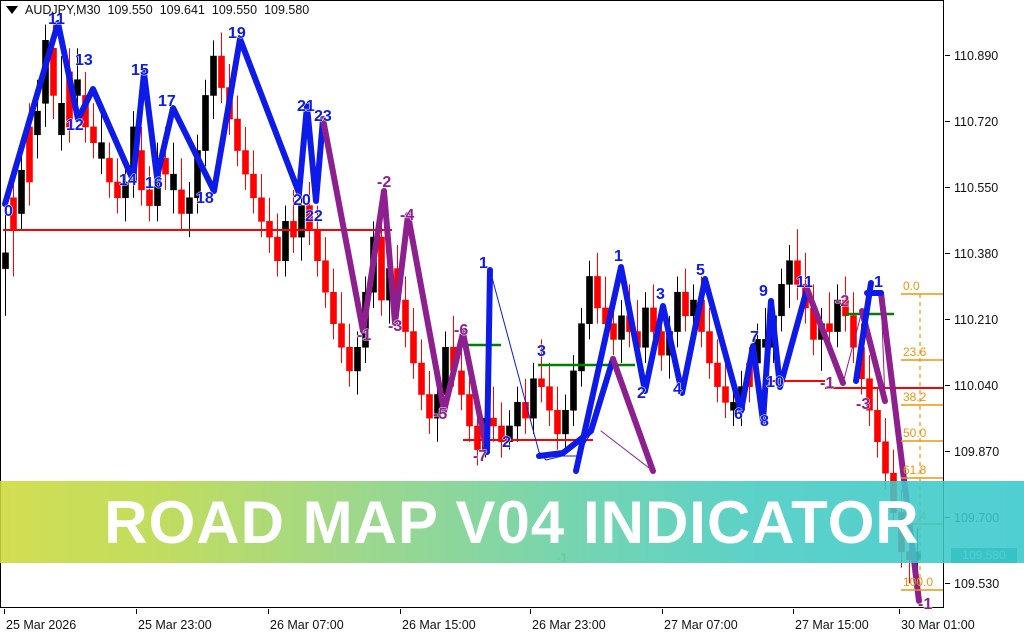 This screenshot has width=1024, height=640. Describe the element at coordinates (182, 10) in the screenshot. I see `quote-high: 109.641` at that location.